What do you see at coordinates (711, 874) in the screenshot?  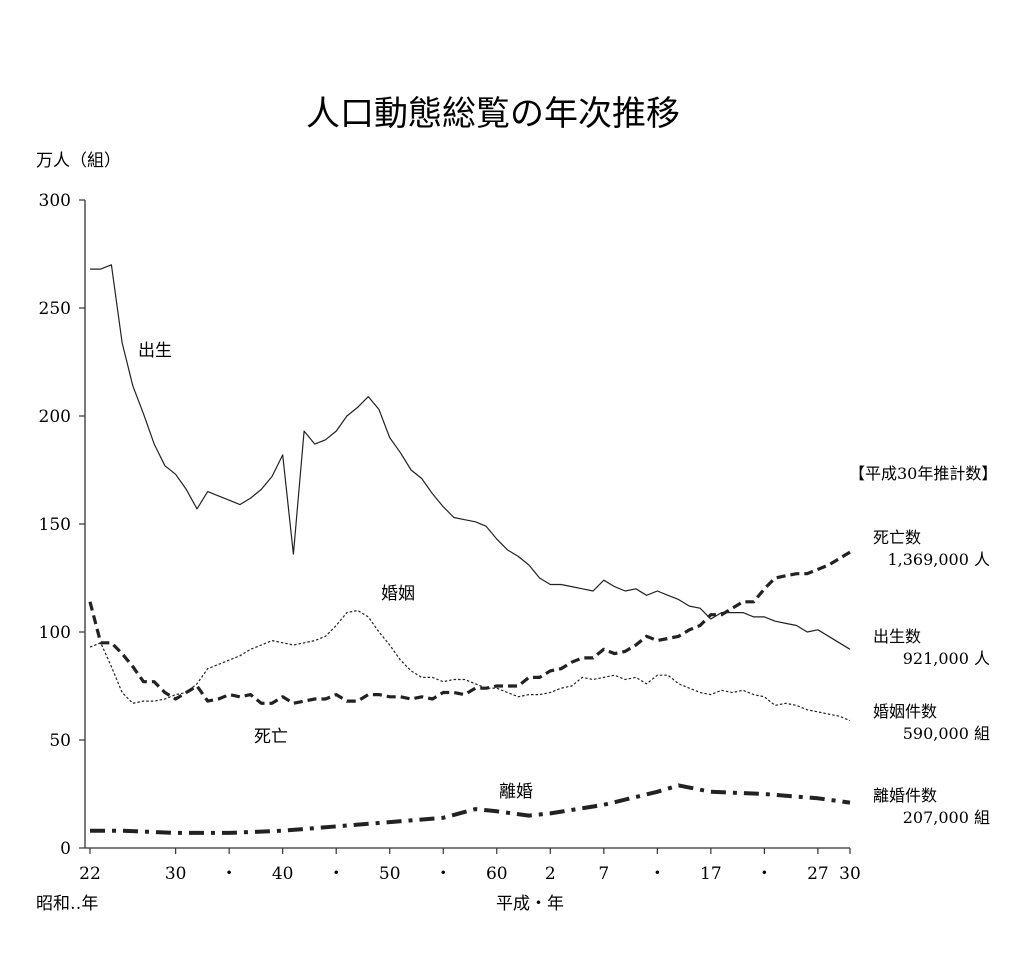 I see `x-tick-label: 17` at bounding box center [711, 874].